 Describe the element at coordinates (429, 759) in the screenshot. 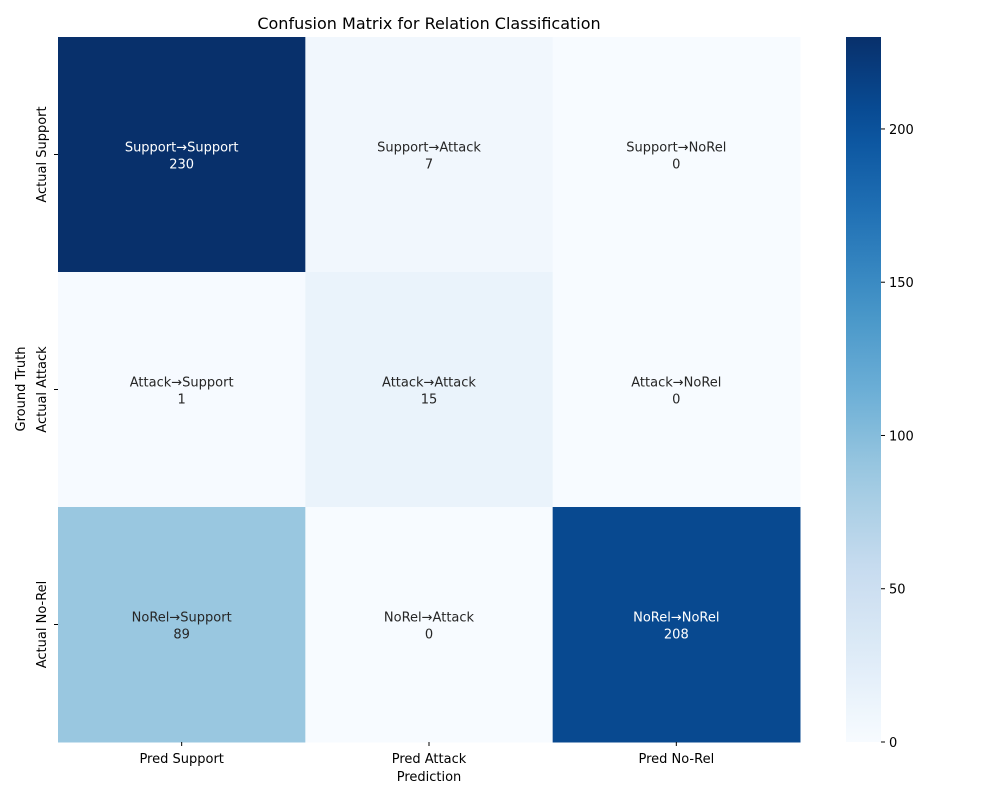

I see `x-tick-label: Pred Attack` at that location.